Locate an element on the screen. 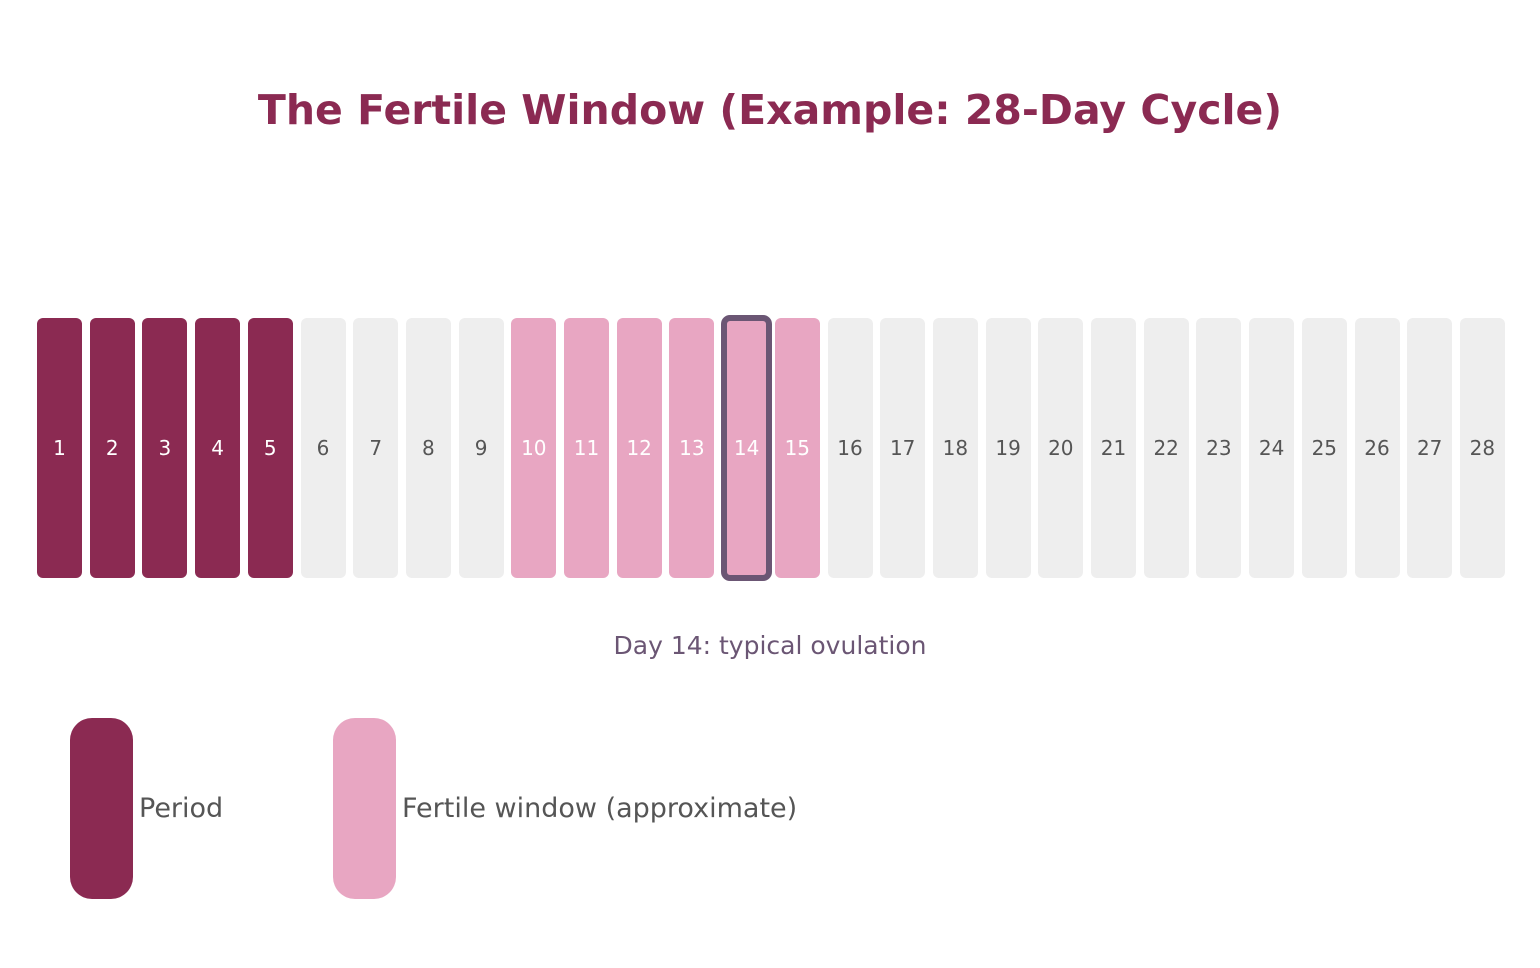 The width and height of the screenshot is (1540, 968). day-number-label: 22 is located at coordinates (1166, 448).